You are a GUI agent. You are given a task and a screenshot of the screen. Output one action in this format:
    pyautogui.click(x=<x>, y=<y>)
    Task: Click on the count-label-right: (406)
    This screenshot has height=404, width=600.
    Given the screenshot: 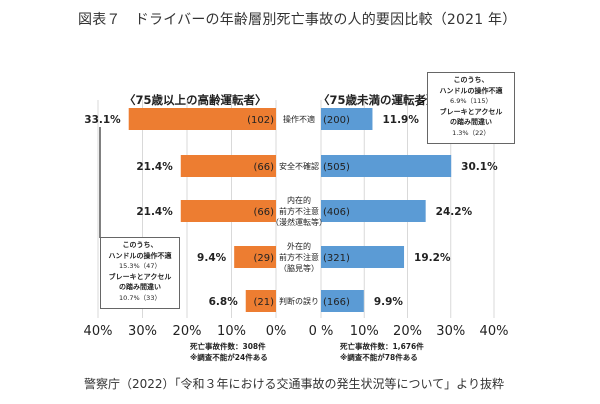 What is the action you would take?
    pyautogui.click(x=336, y=212)
    